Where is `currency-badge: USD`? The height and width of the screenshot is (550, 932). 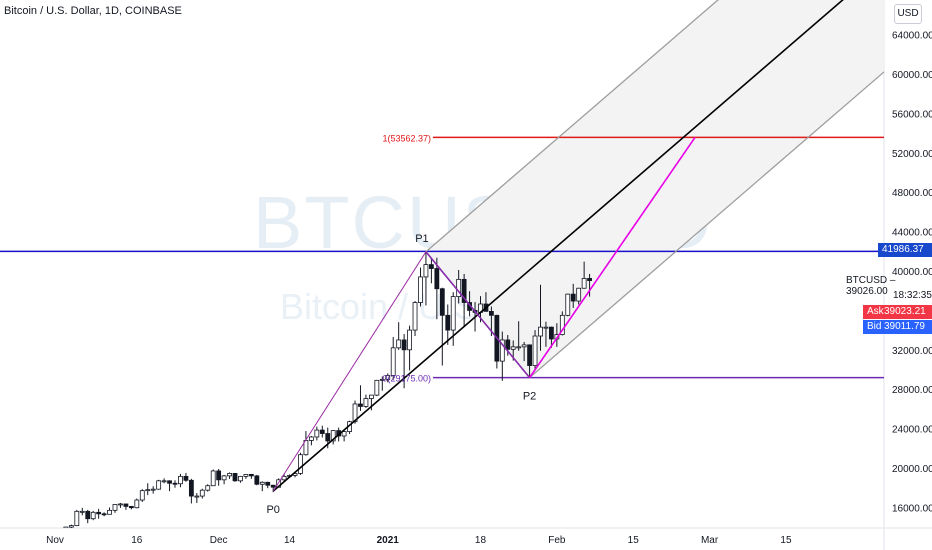 currency-badge: USD is located at coordinates (908, 14).